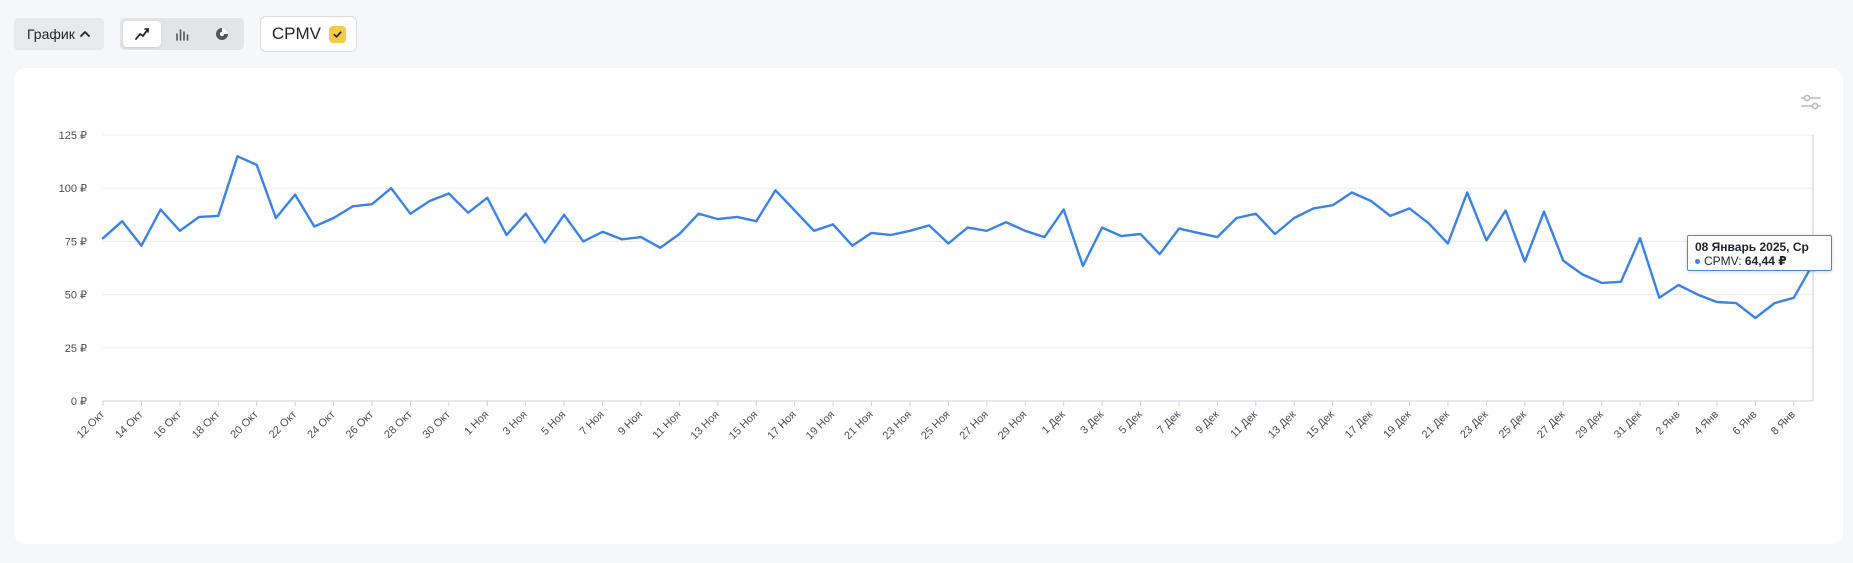  I want to click on tooltip-row: CPMV: 64,44 ₽, so click(1759, 261).